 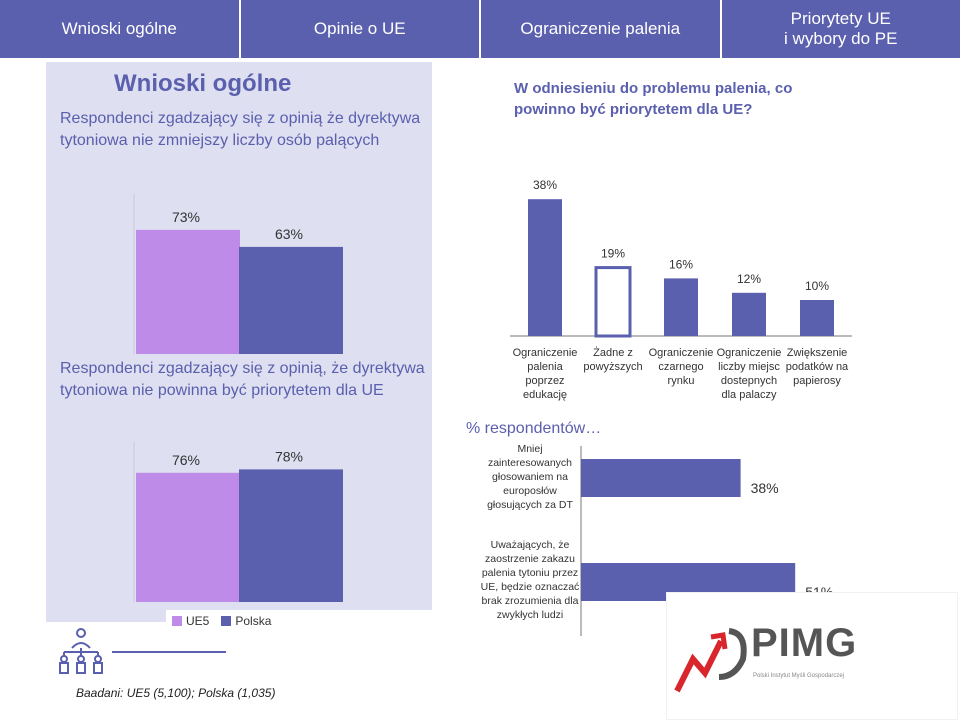 What do you see at coordinates (749, 367) in the screenshot?
I see `tick-label: liczby miejsc` at bounding box center [749, 367].